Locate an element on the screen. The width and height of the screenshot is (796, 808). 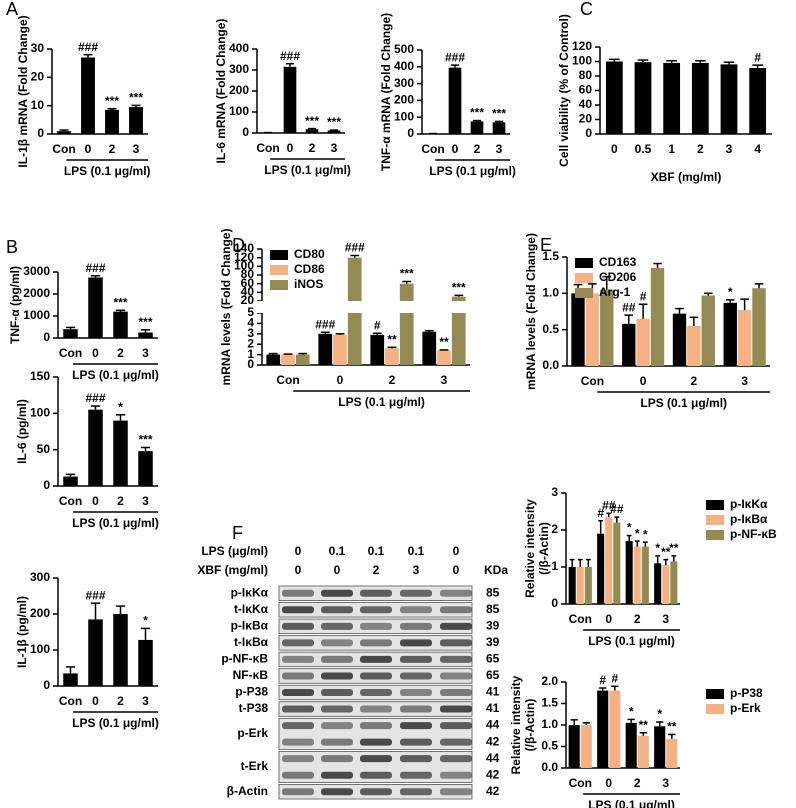
panel-label: E is located at coordinates (546, 245).